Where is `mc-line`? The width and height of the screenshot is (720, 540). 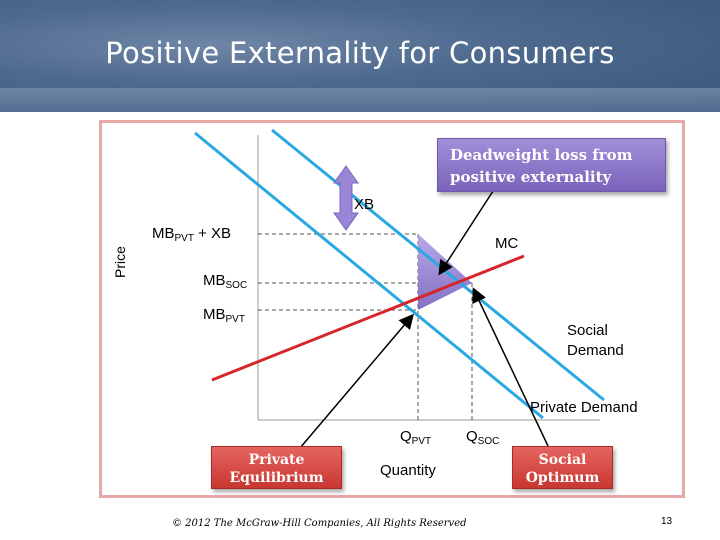
mc-line is located at coordinates (368, 318).